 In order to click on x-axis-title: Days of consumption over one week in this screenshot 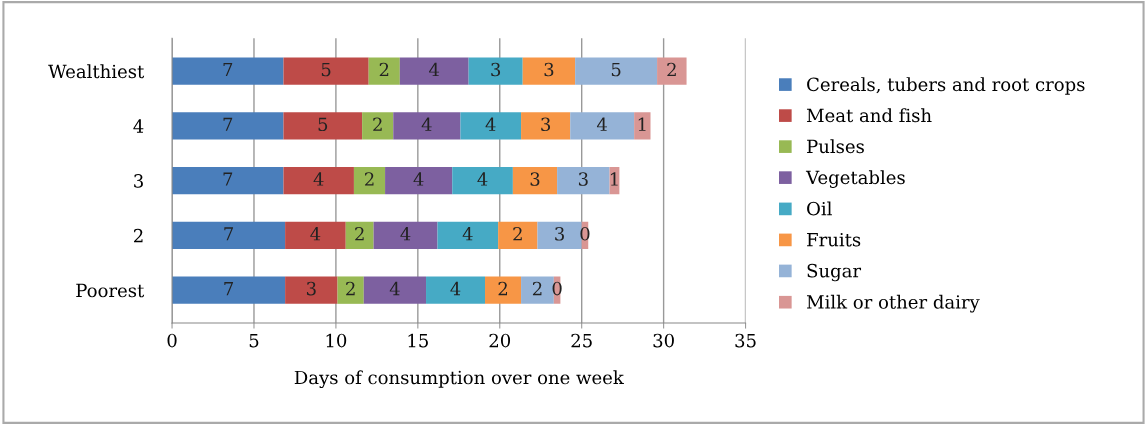, I will do `click(459, 379)`.